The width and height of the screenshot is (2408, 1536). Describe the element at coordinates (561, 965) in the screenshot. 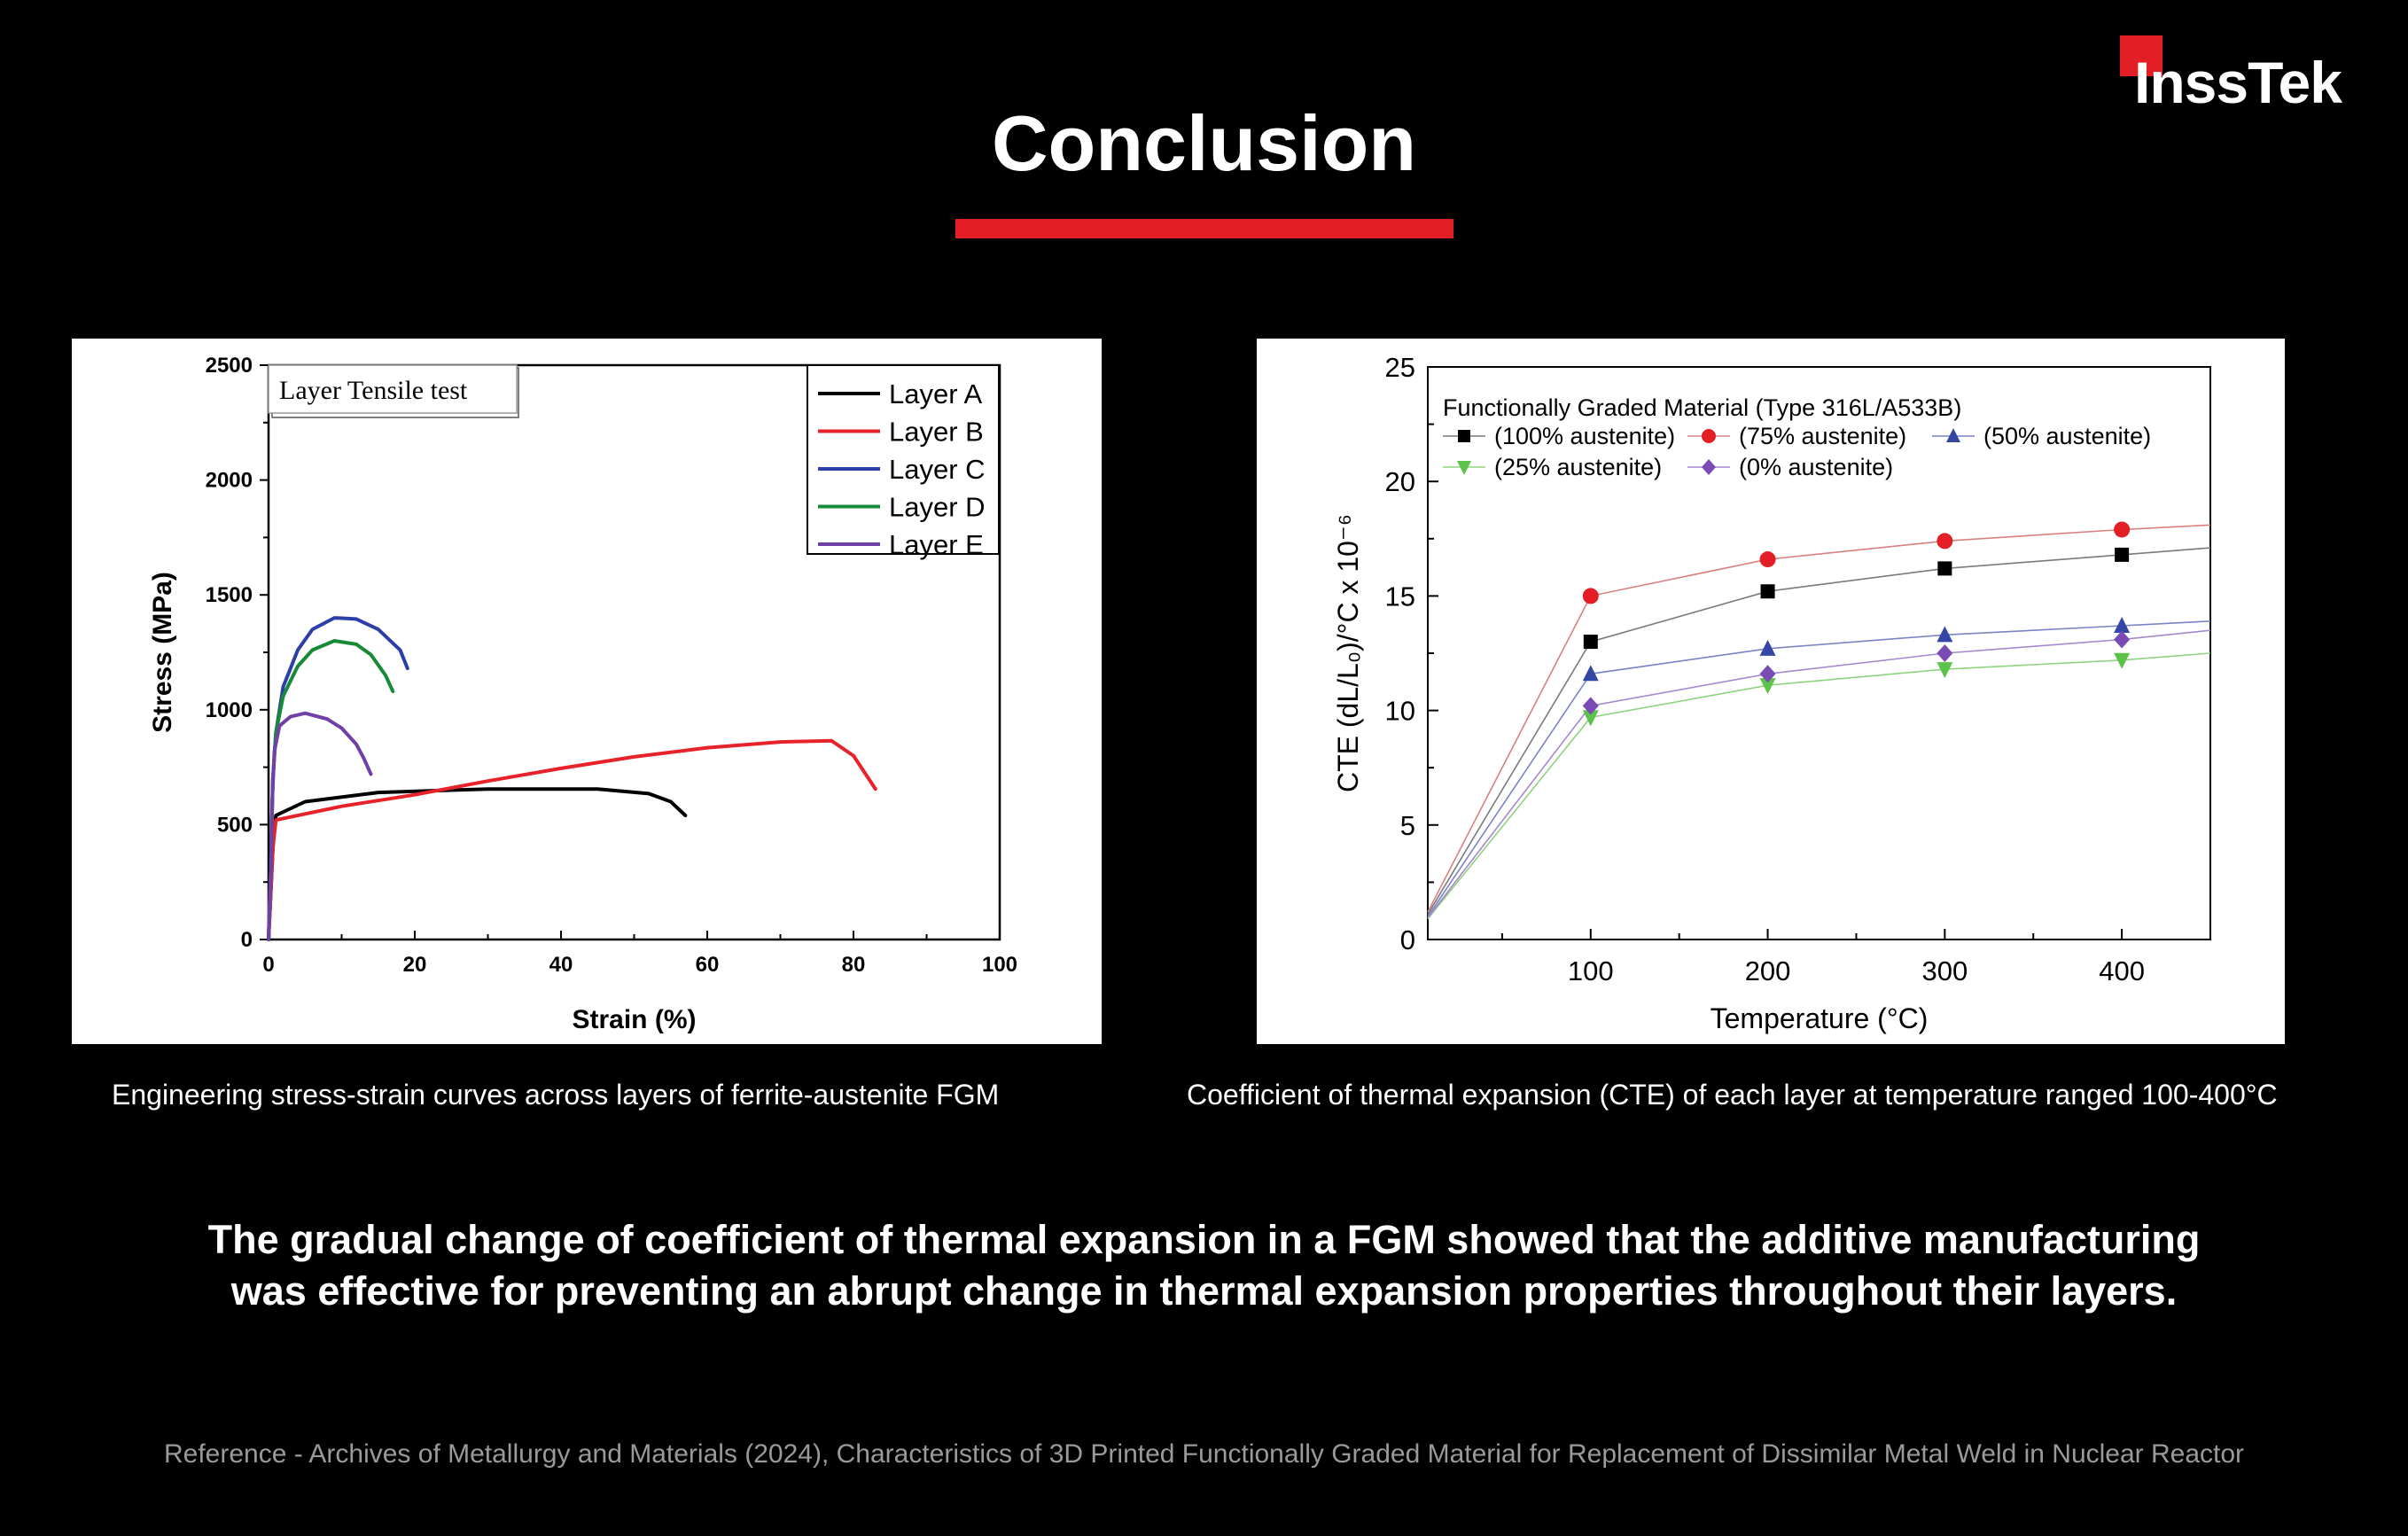

I see `x-tick-label: 40` at that location.